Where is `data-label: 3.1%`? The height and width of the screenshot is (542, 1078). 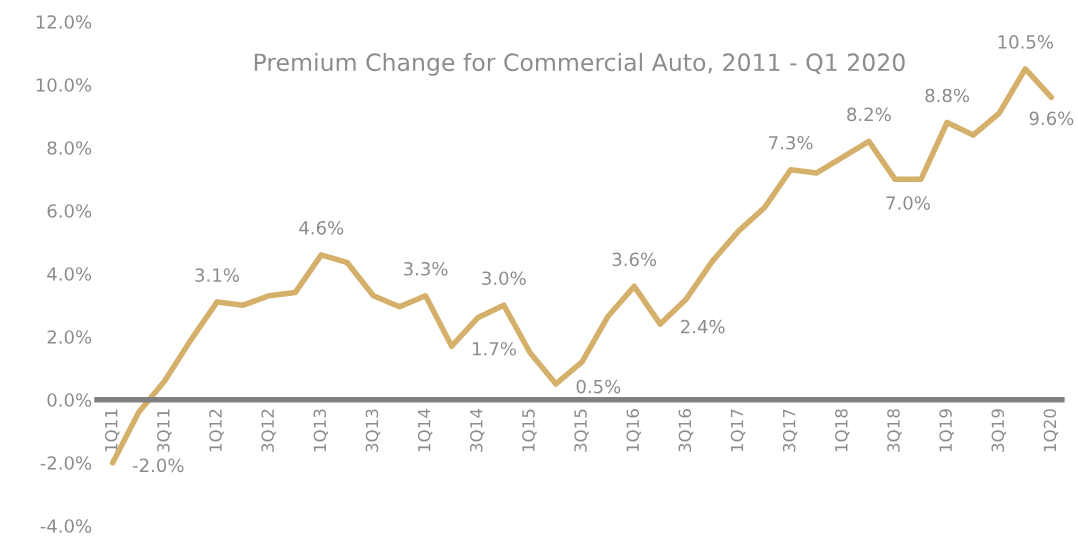
data-label: 3.1% is located at coordinates (217, 275).